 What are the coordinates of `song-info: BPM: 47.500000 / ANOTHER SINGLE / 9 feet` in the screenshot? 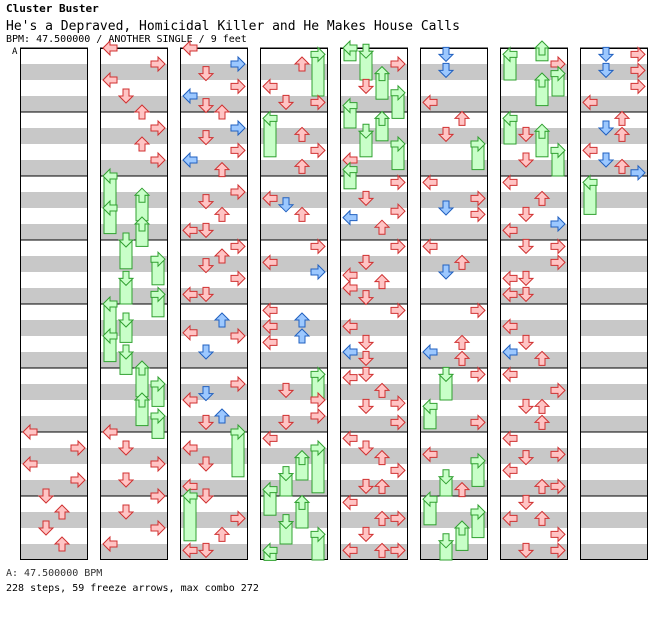 It's located at (126, 39).